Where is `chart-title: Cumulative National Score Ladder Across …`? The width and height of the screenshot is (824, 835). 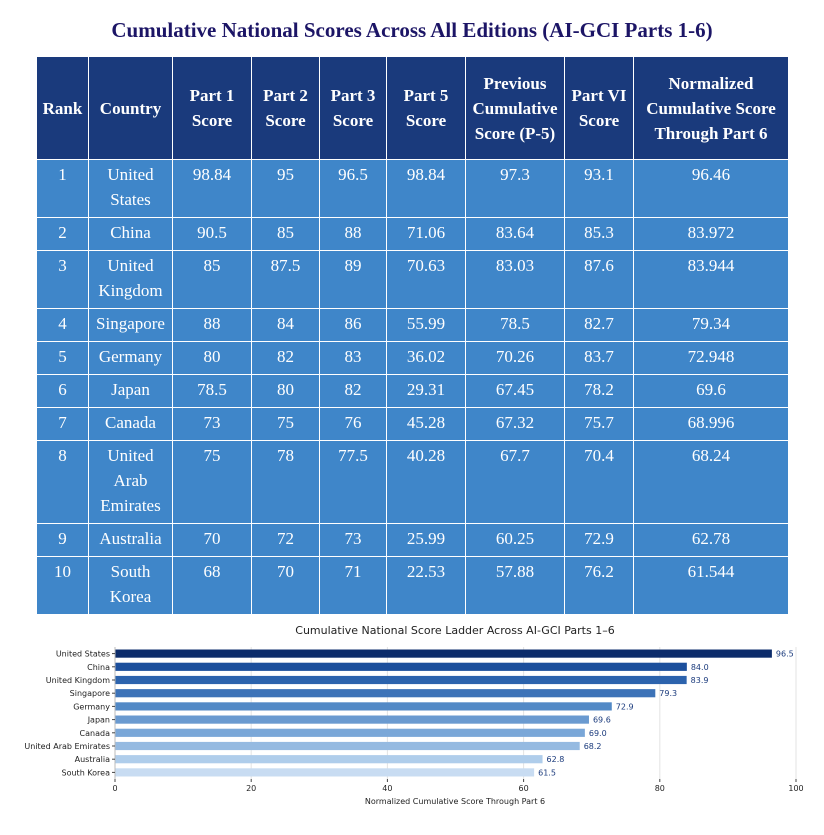
chart-title: Cumulative National Score Ladder Across … is located at coordinates (454, 630).